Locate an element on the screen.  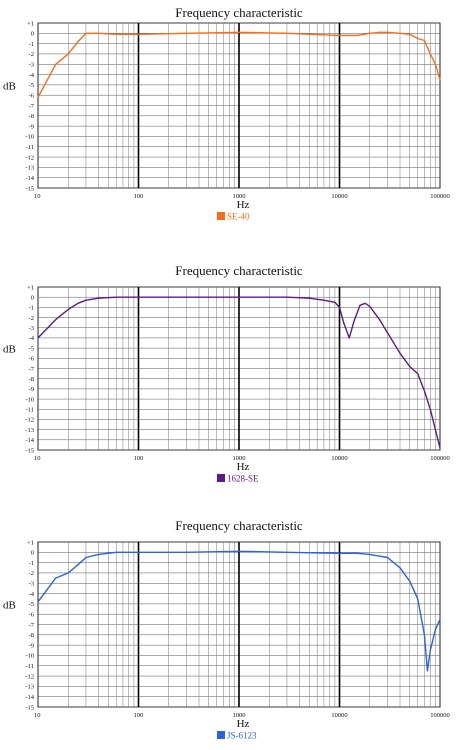
legend-label: SE-40 is located at coordinates (238, 217).